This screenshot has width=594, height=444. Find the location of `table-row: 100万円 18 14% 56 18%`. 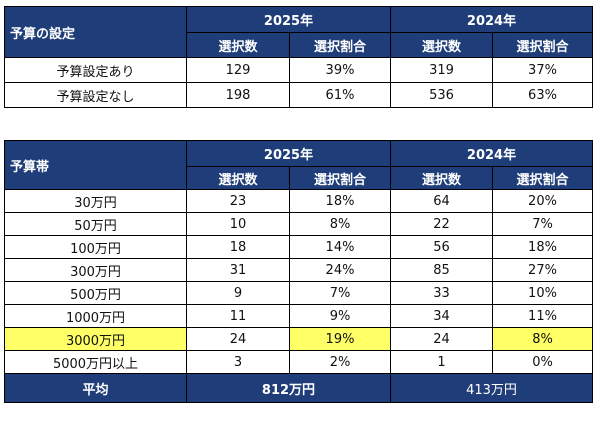

table-row: 100万円 18 14% 56 18% is located at coordinates (298, 247).